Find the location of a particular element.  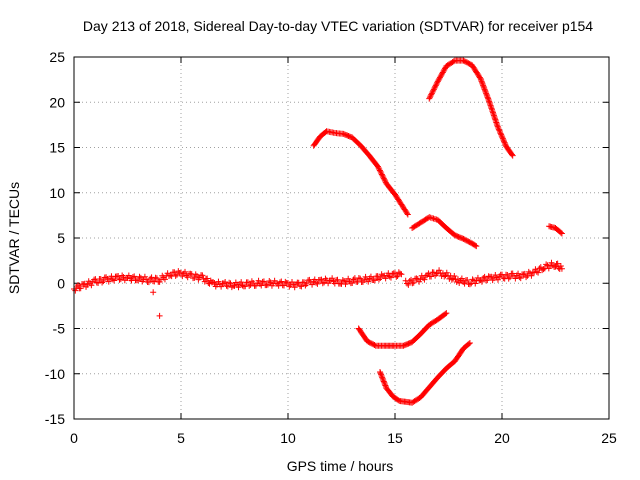

y-tick-label: 10 is located at coordinates (57, 193).